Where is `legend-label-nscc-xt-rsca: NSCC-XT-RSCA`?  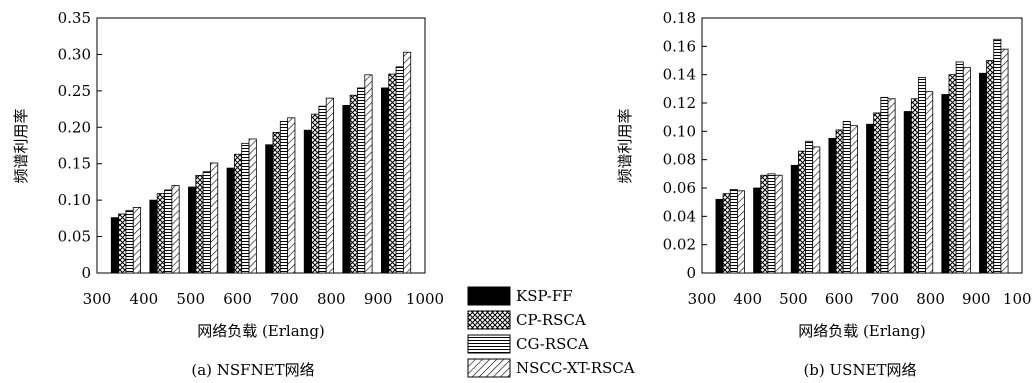
legend-label-nscc-xt-rsca: NSCC-XT-RSCA is located at coordinates (575, 368).